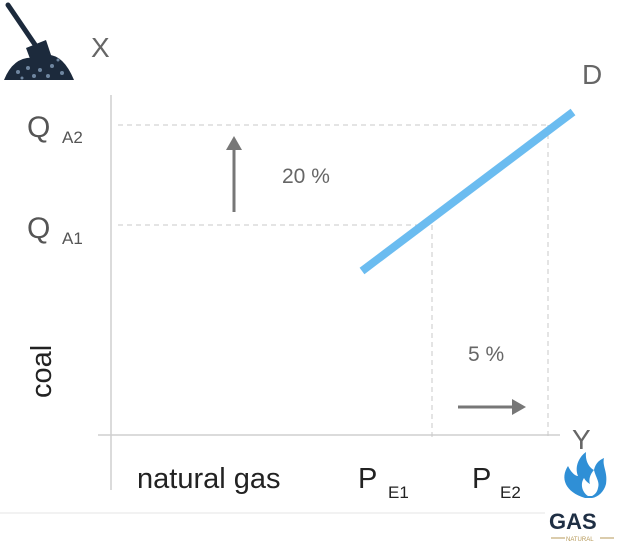 The height and width of the screenshot is (547, 622). What do you see at coordinates (592, 74) in the screenshot?
I see `curve-label-d: D` at bounding box center [592, 74].